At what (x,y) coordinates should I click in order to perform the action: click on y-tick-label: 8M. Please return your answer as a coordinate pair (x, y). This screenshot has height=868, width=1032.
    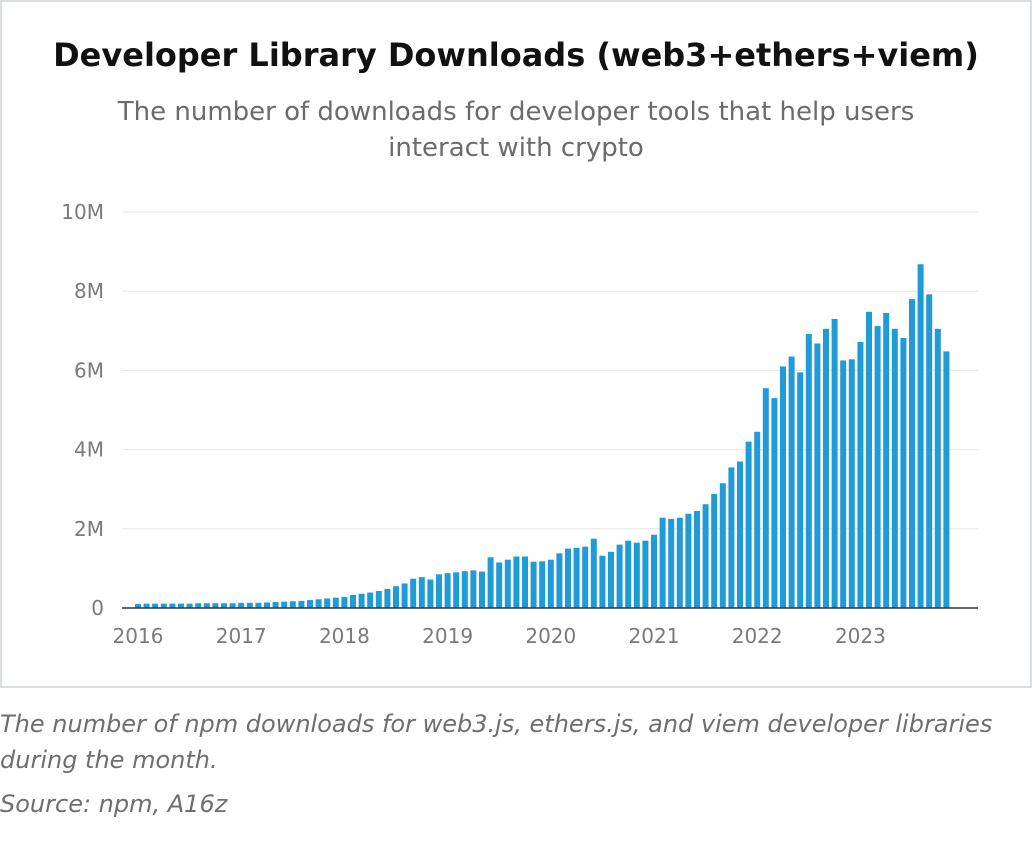
    Looking at the image, I should click on (89, 291).